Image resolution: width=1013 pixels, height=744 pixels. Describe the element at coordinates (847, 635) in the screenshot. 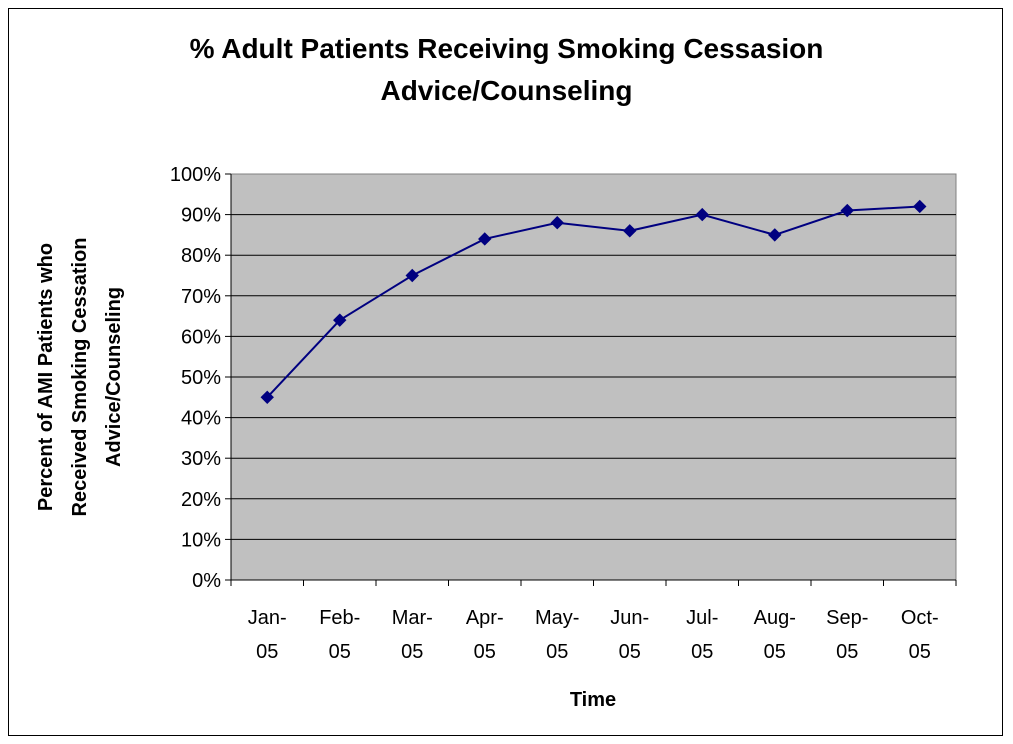

I see `x-tick-label: Sep-05` at that location.